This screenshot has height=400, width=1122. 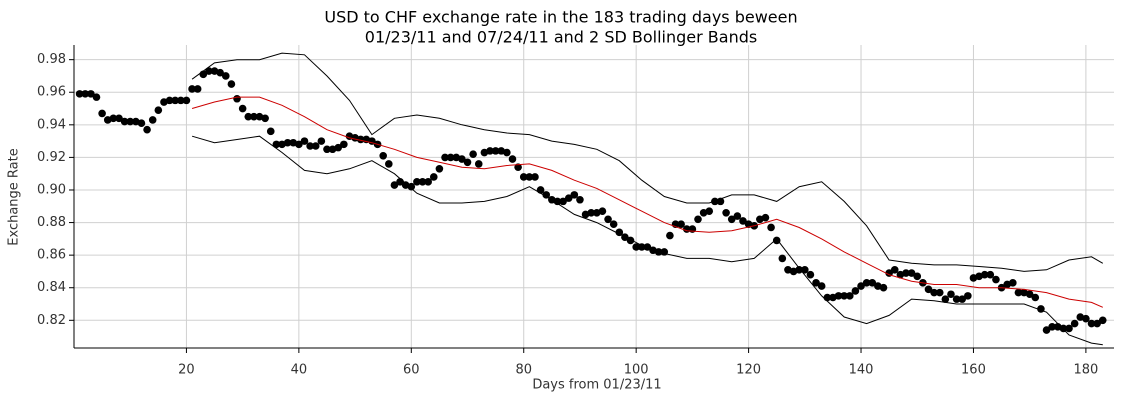 I want to click on y-tick-label: 0.94, so click(x=51, y=124).